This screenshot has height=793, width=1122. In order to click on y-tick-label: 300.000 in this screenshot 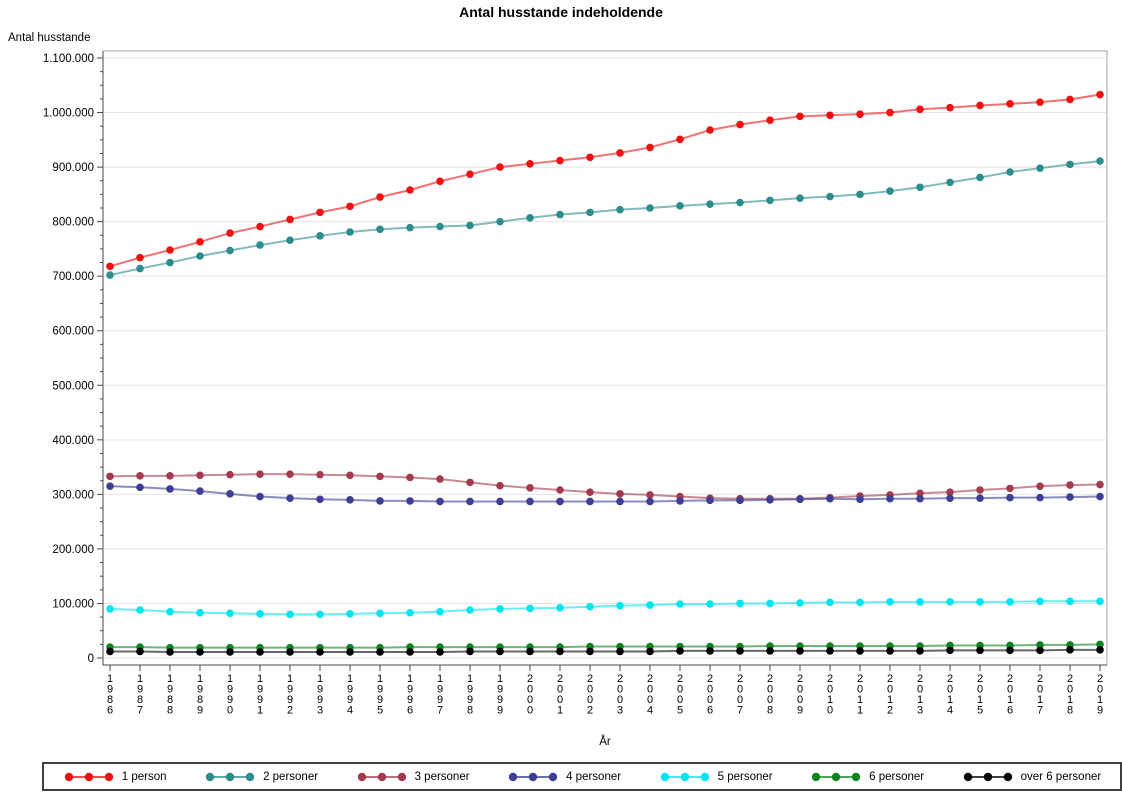, I will do `click(73, 495)`.